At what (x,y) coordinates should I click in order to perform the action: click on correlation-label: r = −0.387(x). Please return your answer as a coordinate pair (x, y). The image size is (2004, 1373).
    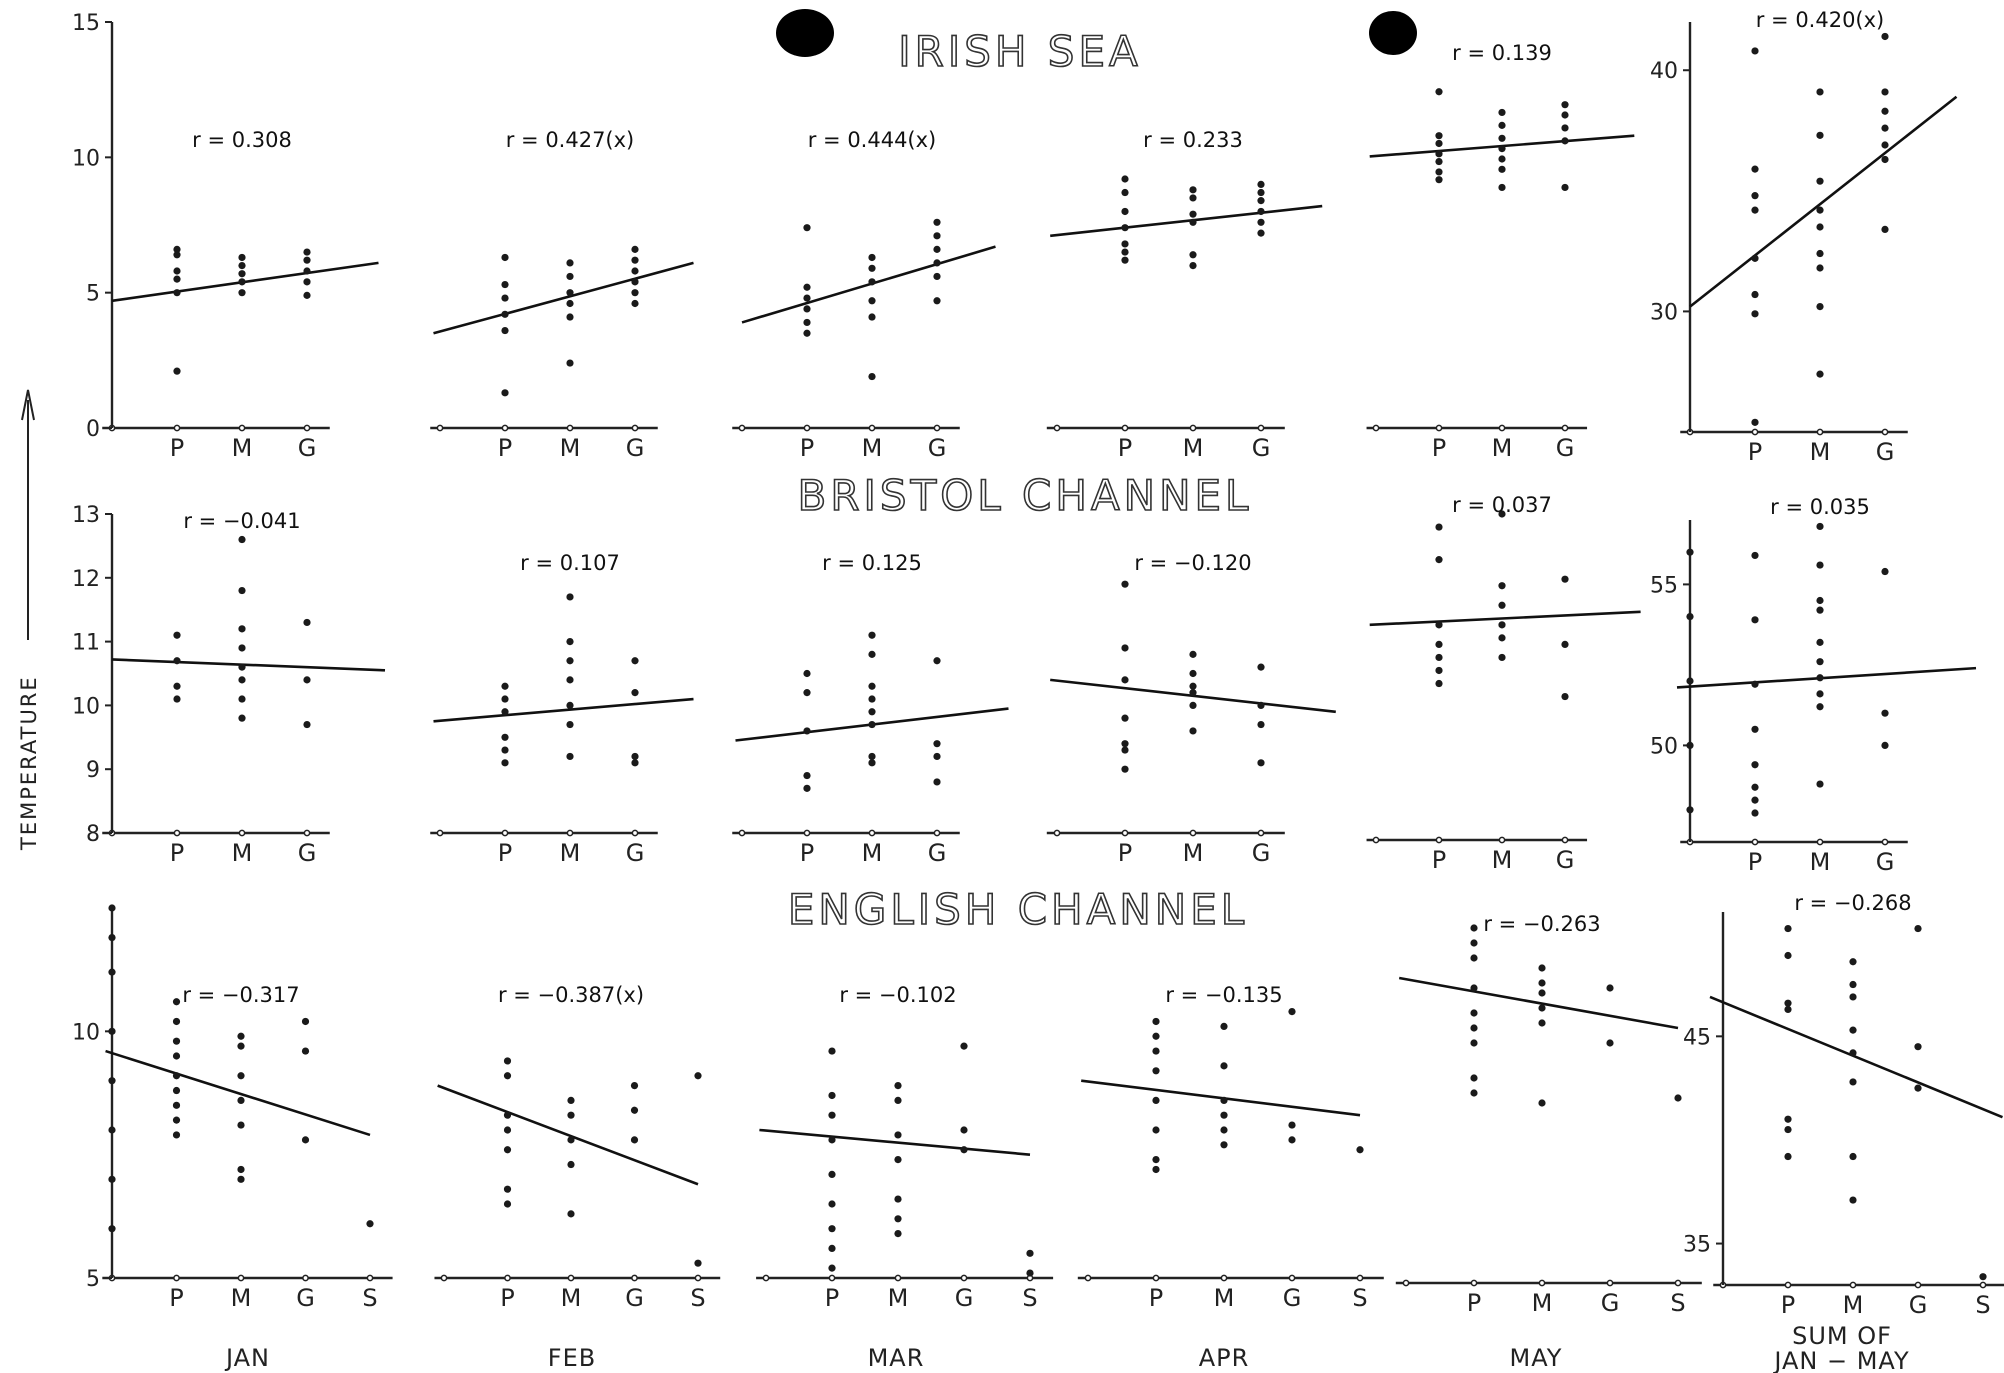
    Looking at the image, I should click on (571, 995).